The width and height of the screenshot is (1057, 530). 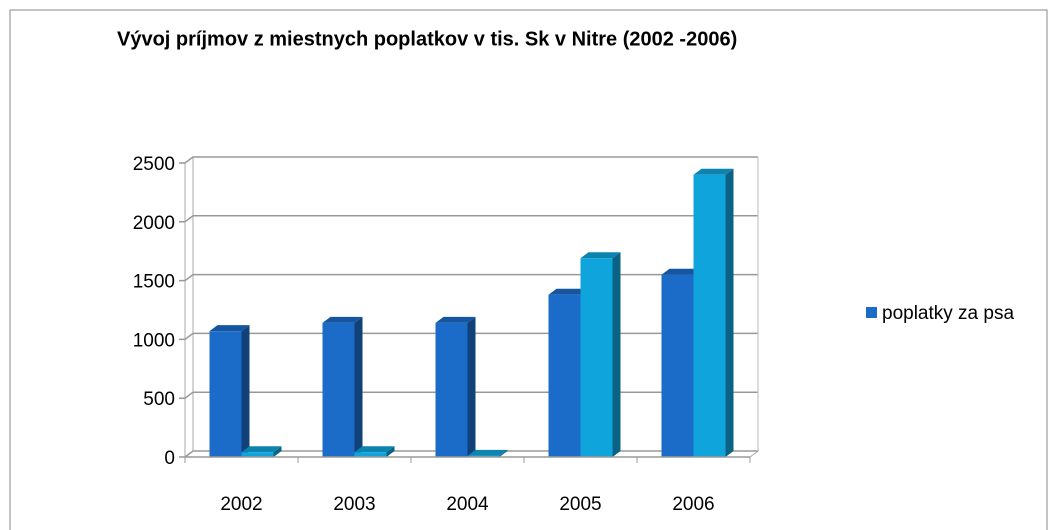 What do you see at coordinates (154, 282) in the screenshot?
I see `y-tick-label: 1500` at bounding box center [154, 282].